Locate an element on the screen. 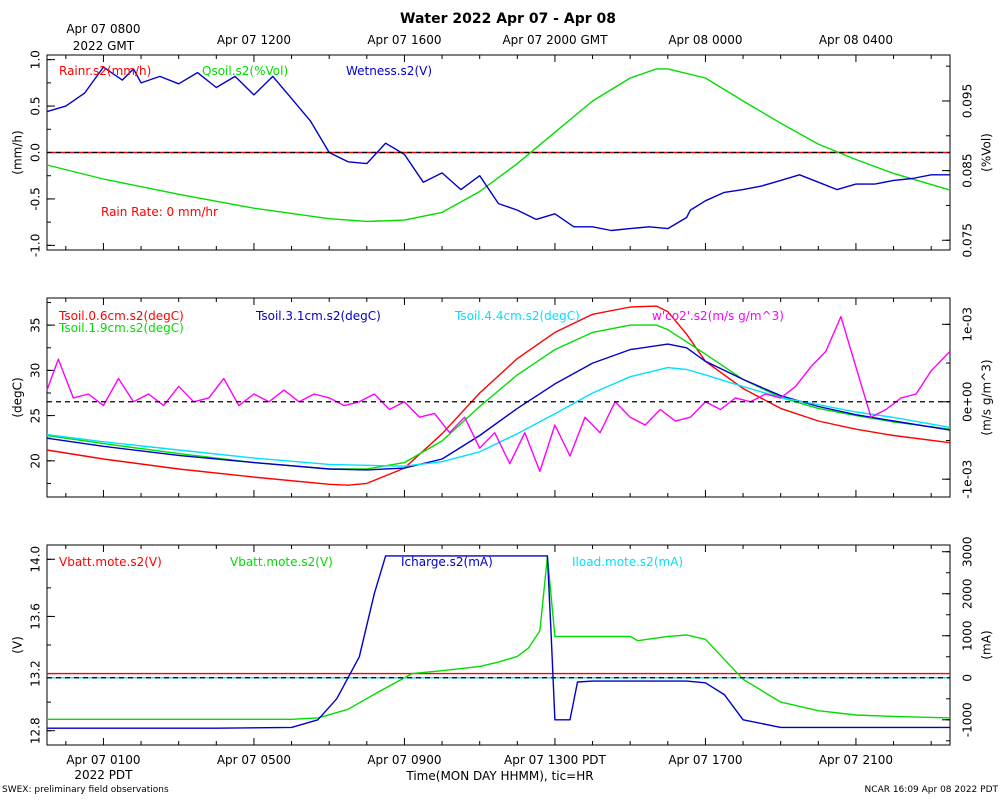 The height and width of the screenshot is (800, 1000). legend-entry-3-2: Vbatt.mote.s2(V) is located at coordinates (281, 562).